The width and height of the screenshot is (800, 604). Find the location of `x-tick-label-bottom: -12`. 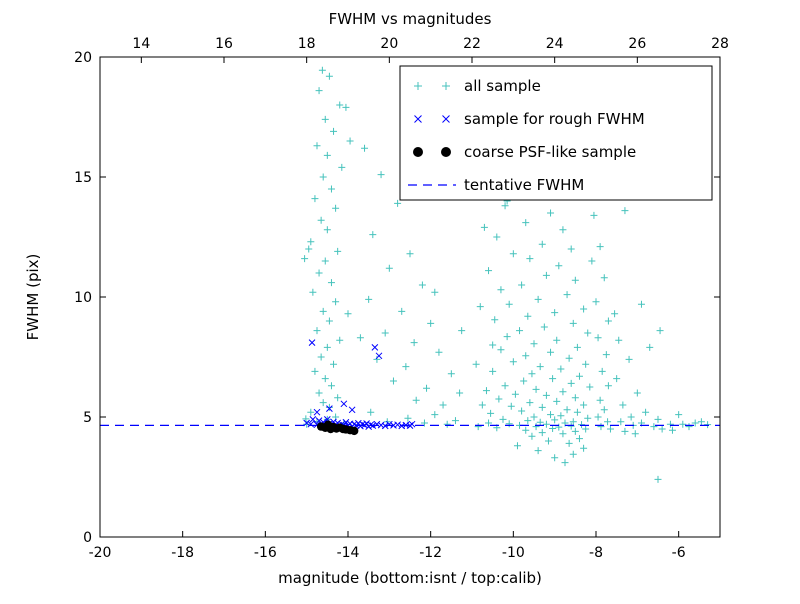

x-tick-label-bottom: -12 is located at coordinates (430, 553).